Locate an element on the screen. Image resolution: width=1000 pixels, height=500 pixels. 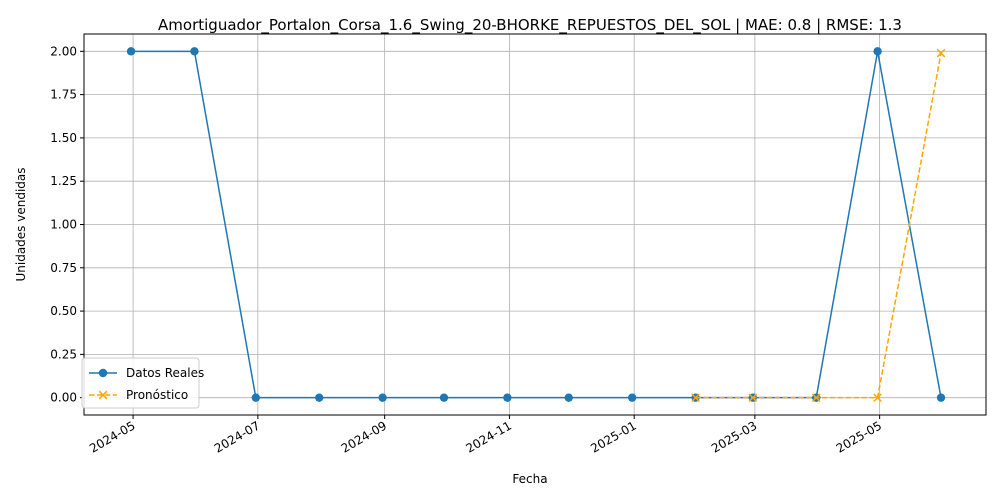
y-axis-label: Unidades vendidas is located at coordinates (21, 224).